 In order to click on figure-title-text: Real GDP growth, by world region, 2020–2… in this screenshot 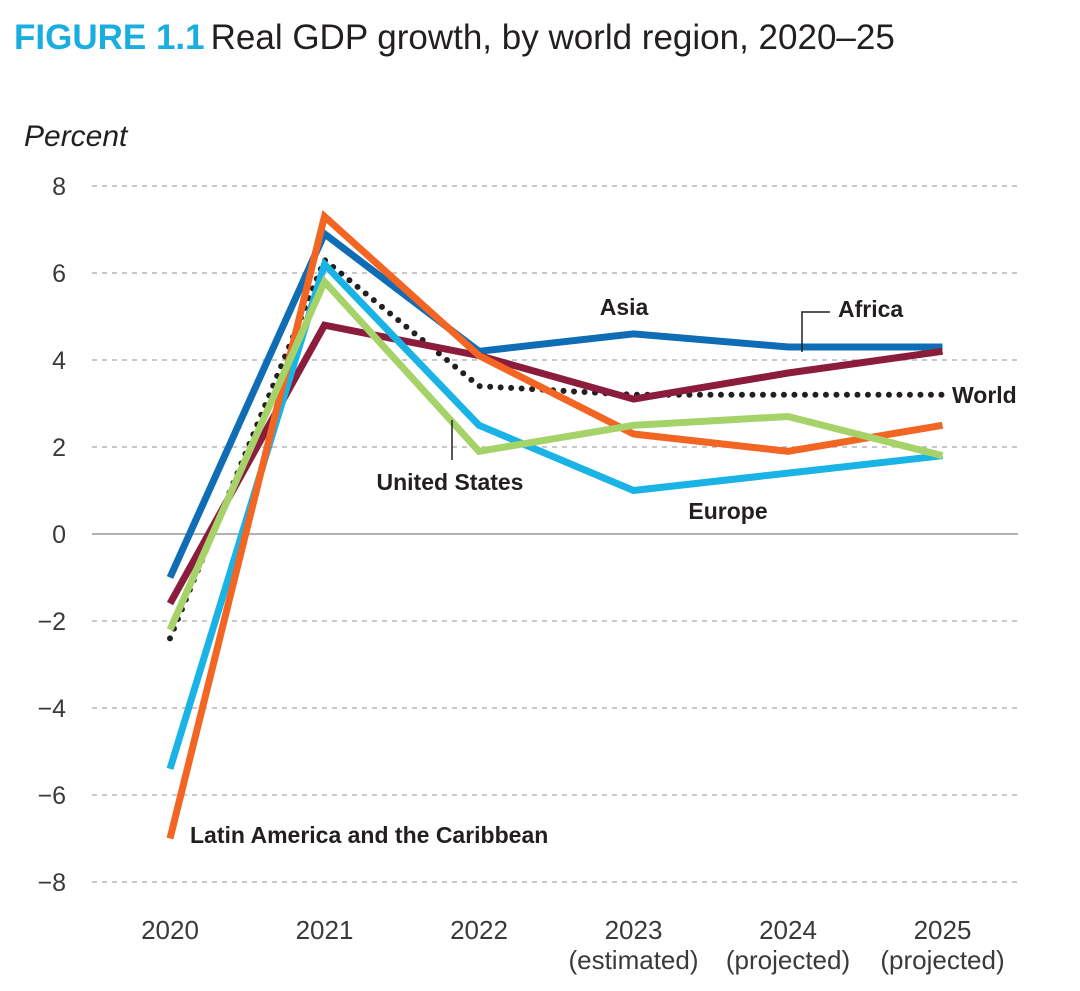, I will do `click(552, 37)`.